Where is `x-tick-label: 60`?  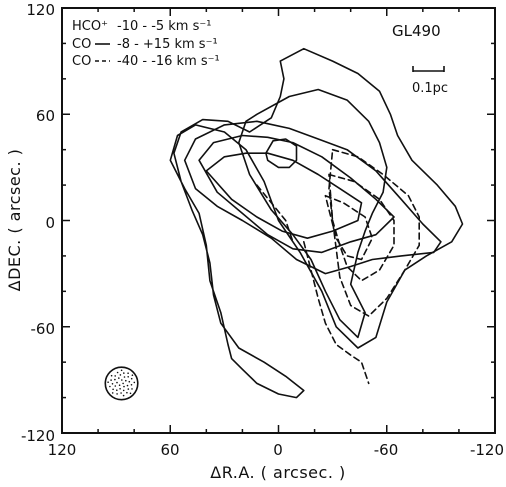
x-tick-label: 60 is located at coordinates (169, 450).